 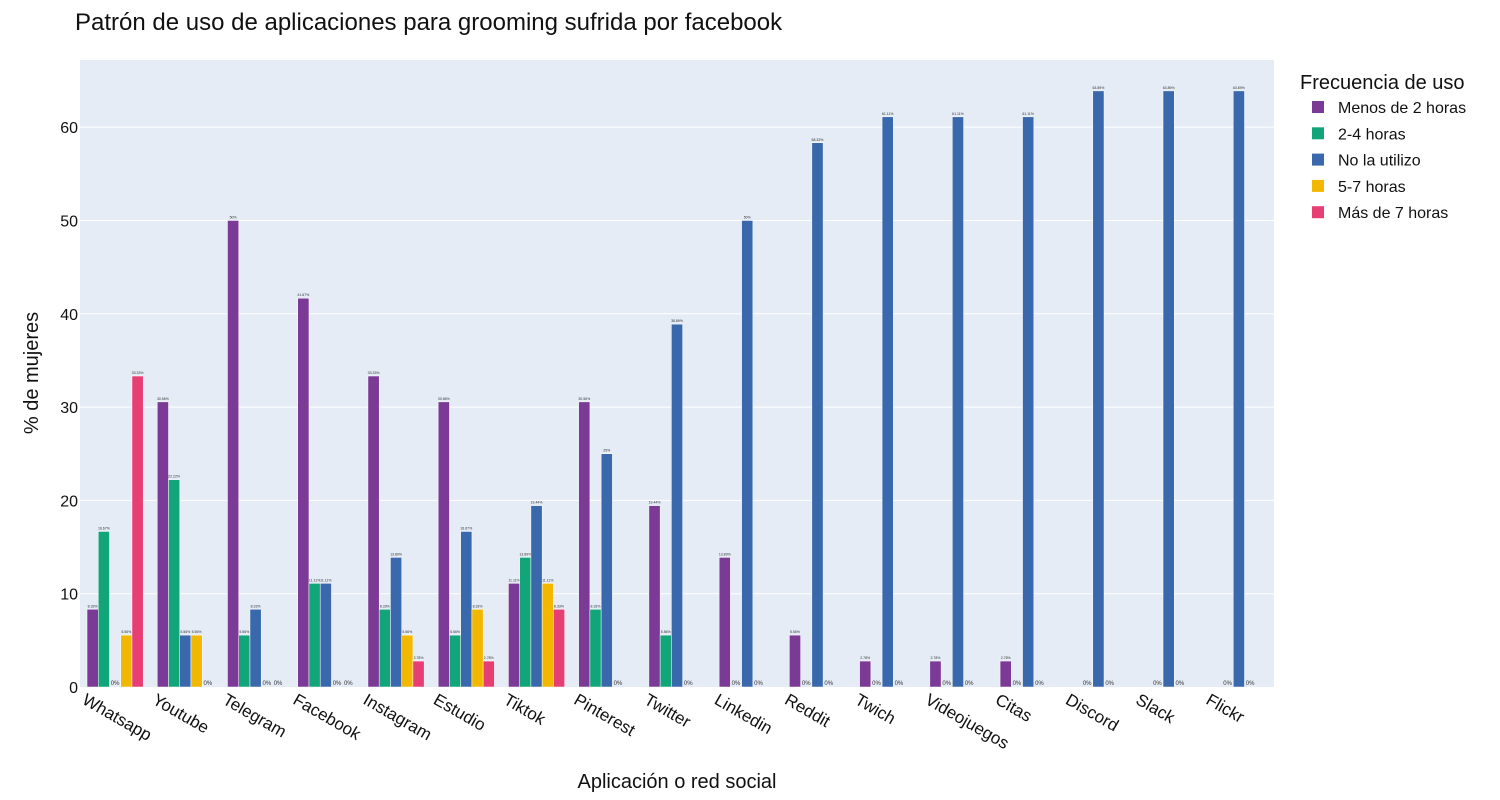 What do you see at coordinates (69, 315) in the screenshot?
I see `y-tick-label: 40` at bounding box center [69, 315].